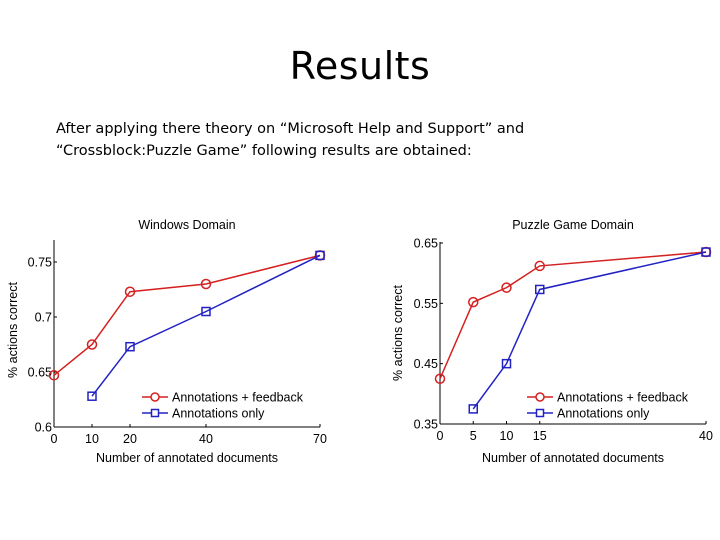  I want to click on chart-title: Windows Domain, so click(186, 225).